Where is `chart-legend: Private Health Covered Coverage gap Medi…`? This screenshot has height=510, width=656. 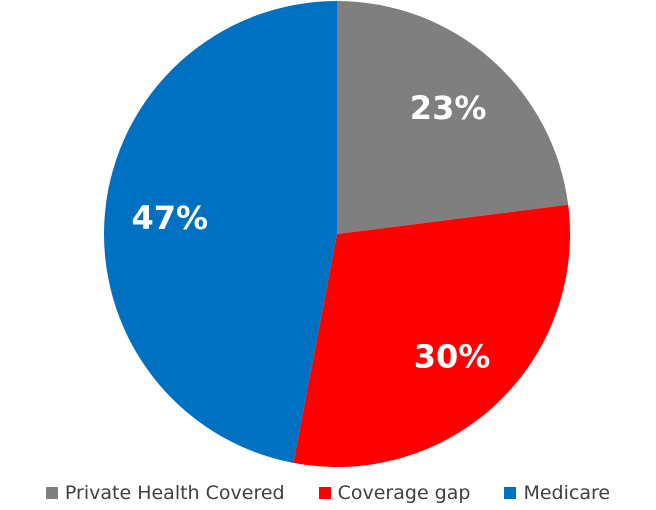
chart-legend: Private Health Covered Coverage gap Medi… is located at coordinates (328, 493).